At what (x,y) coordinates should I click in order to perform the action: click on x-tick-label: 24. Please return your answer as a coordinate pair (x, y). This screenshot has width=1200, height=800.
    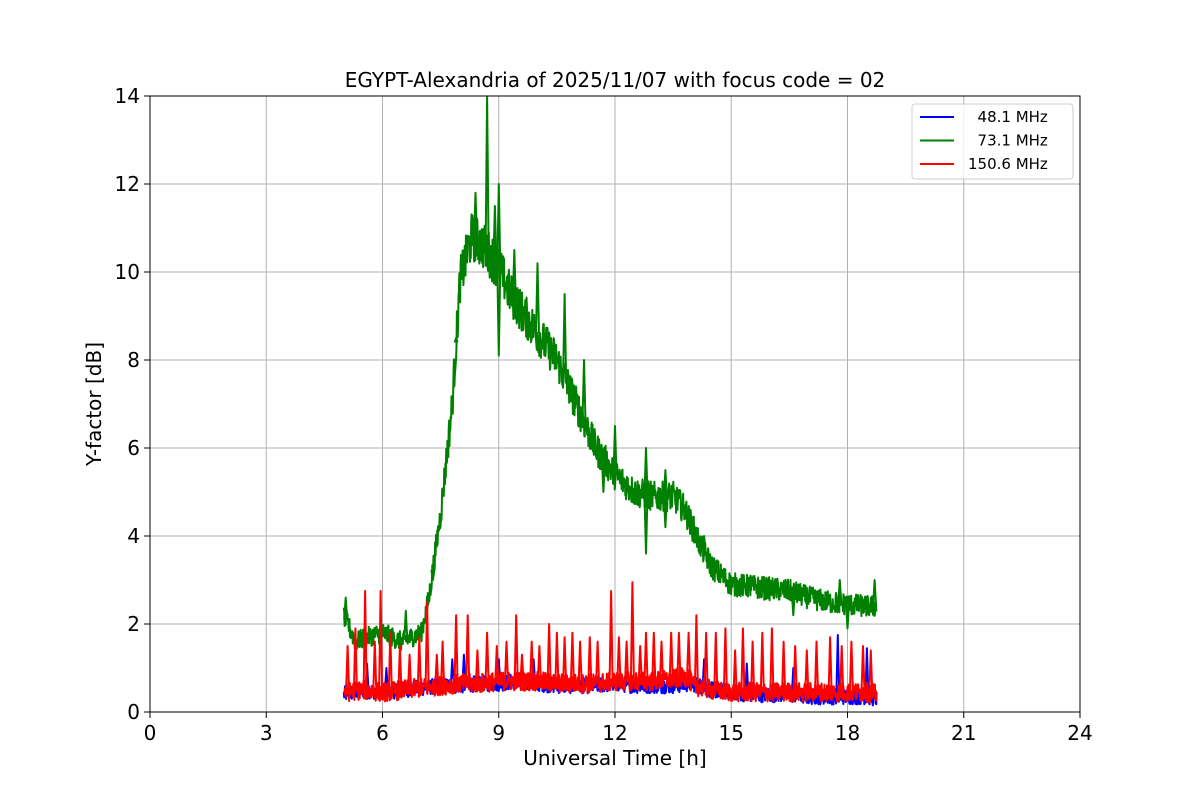
    Looking at the image, I should click on (1079, 733).